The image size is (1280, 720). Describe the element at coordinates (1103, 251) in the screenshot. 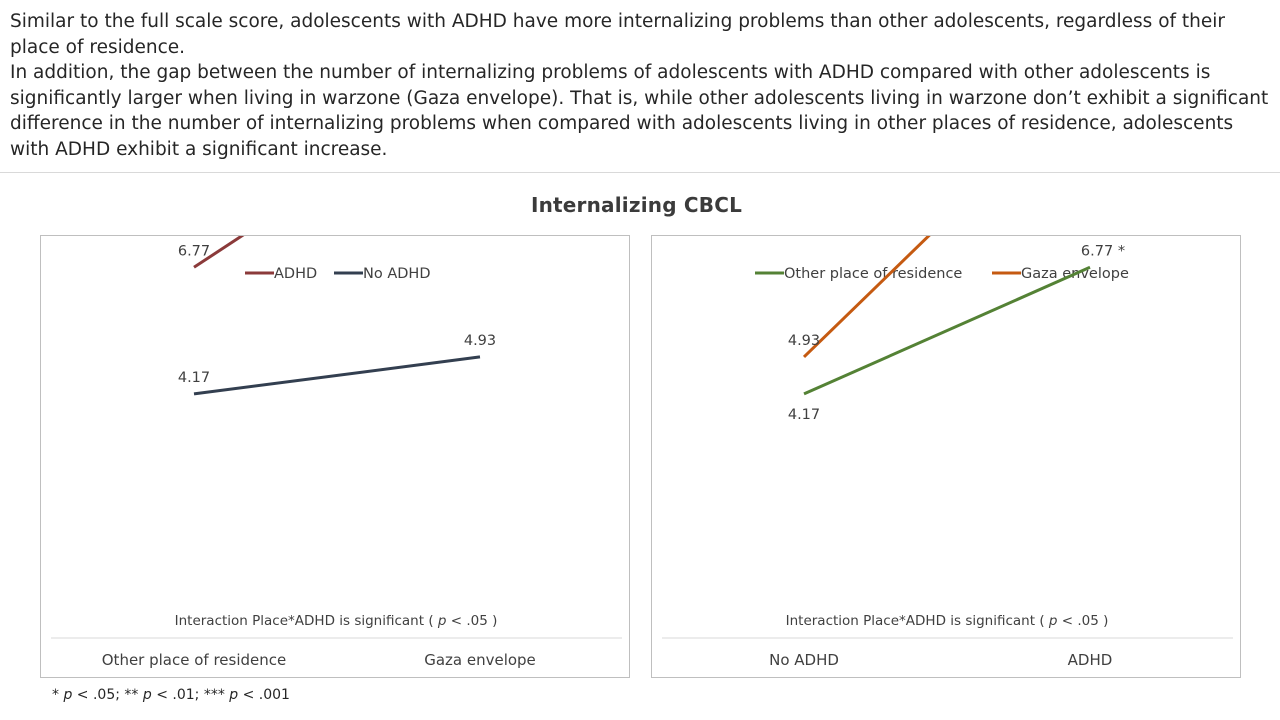

I see `data-label-0-1: 6.77 *` at that location.